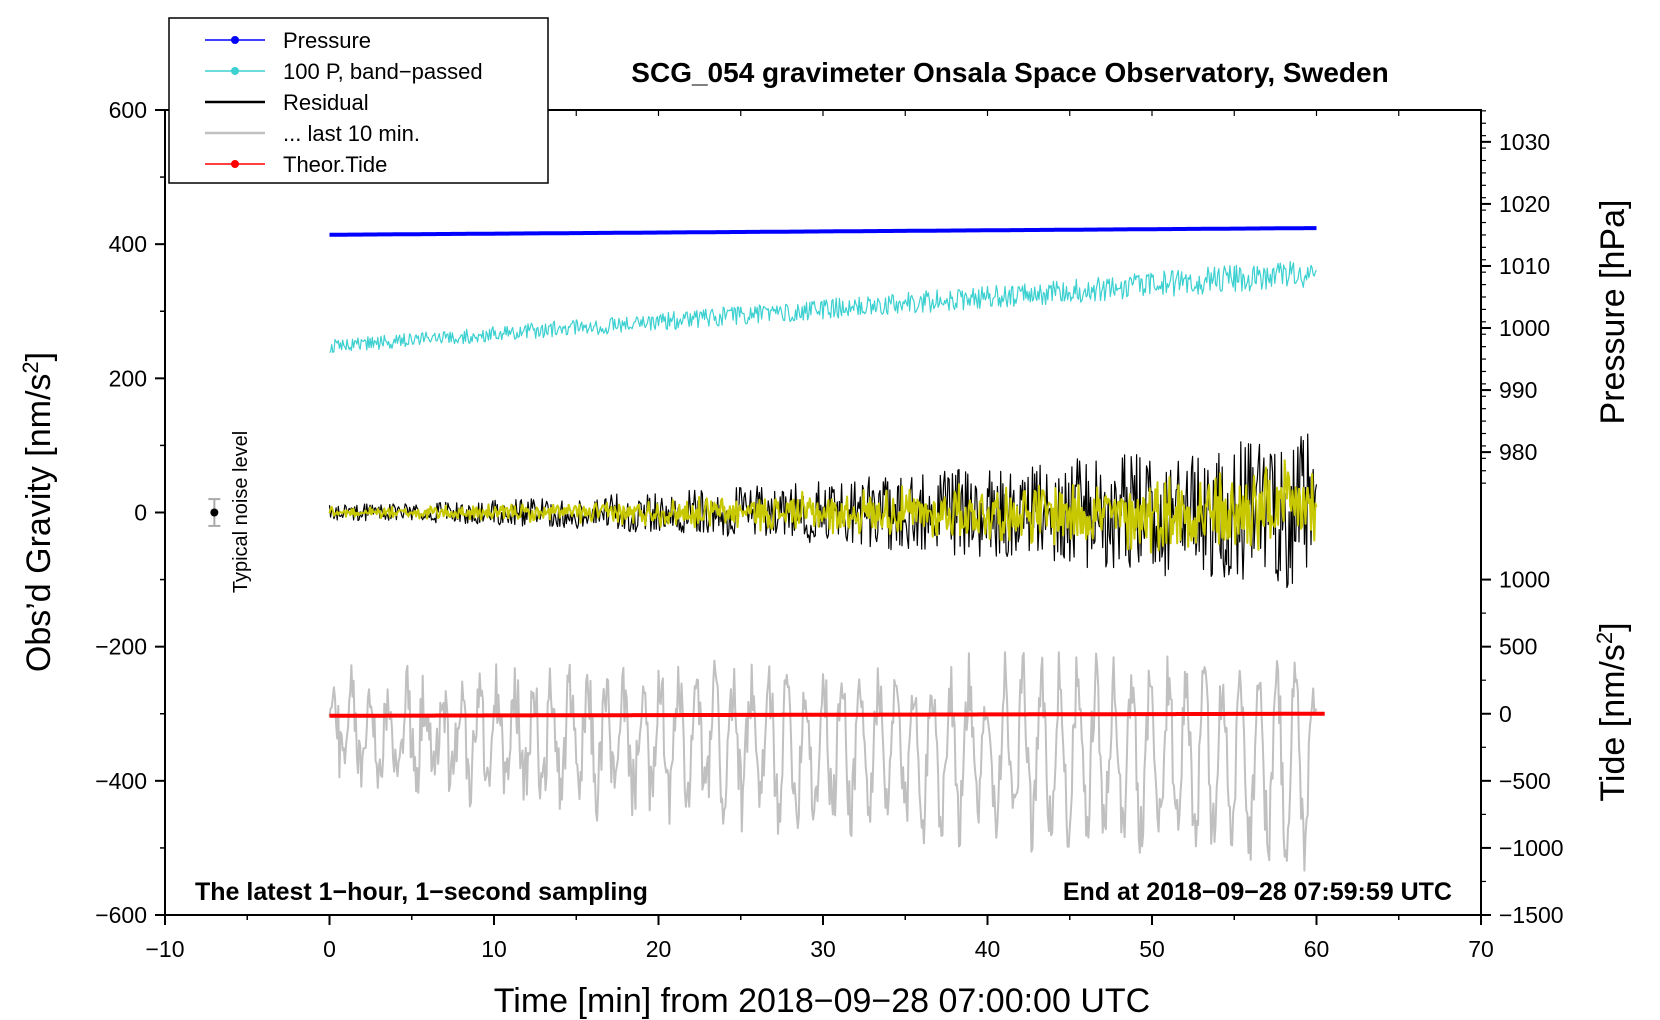 This screenshot has width=1660, height=1020. I want to click on annotation-left: The latest 1−hour, 1−second sampling, so click(421, 892).